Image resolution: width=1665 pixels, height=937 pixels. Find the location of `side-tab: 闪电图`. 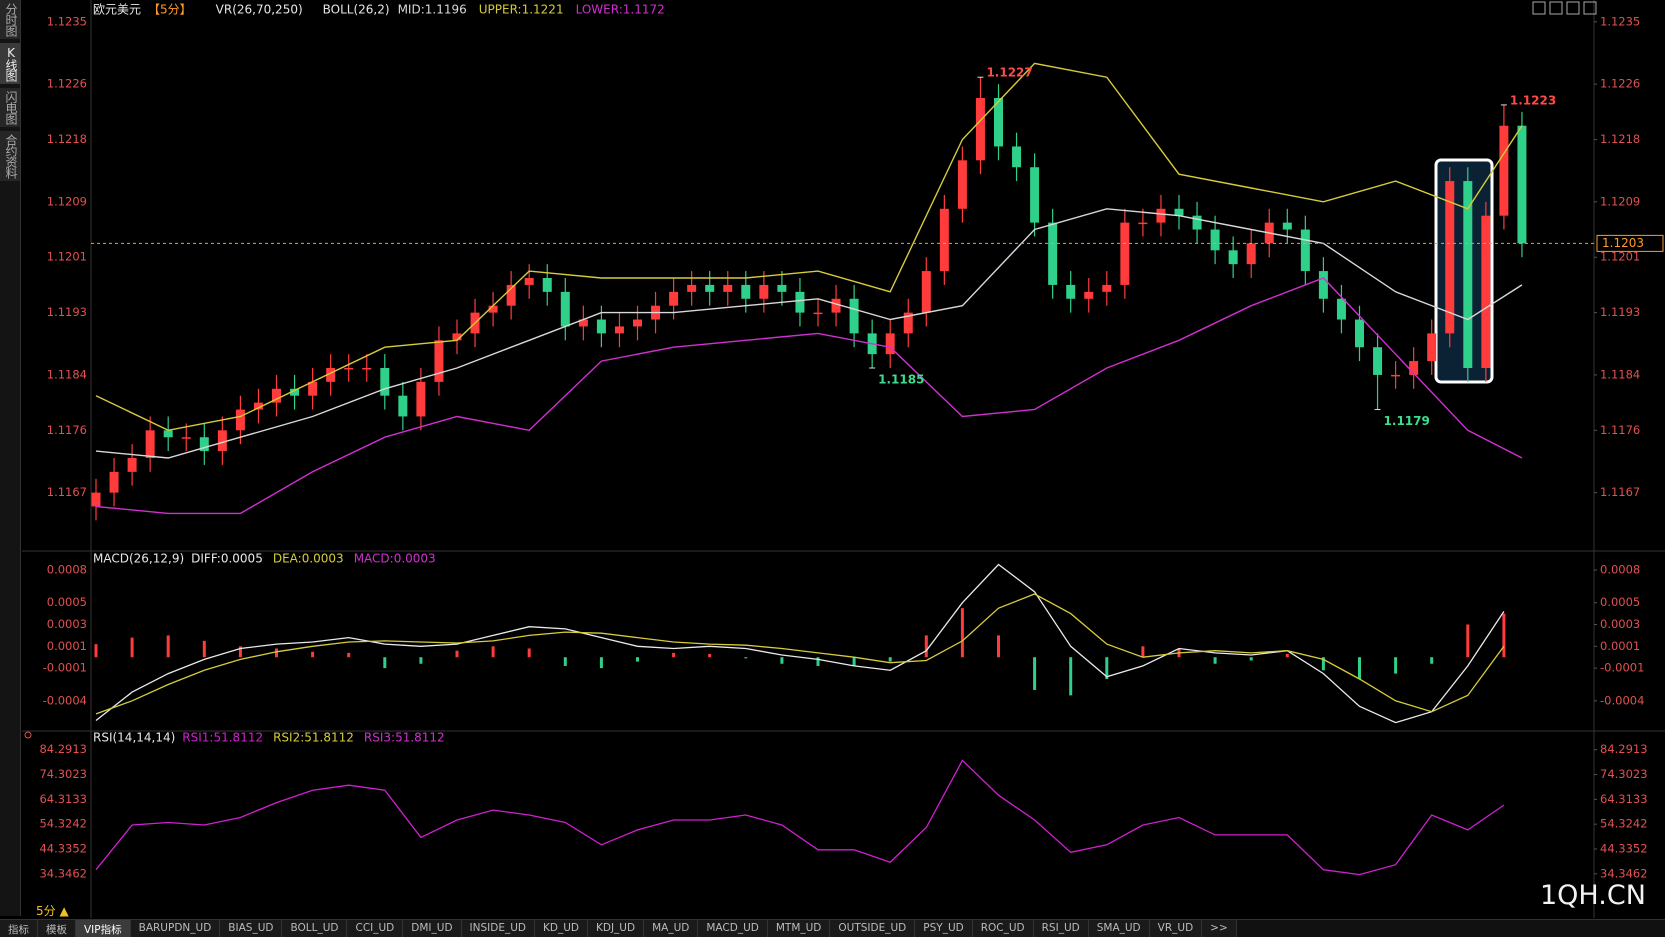

side-tab: 闪电图 is located at coordinates (10, 107).